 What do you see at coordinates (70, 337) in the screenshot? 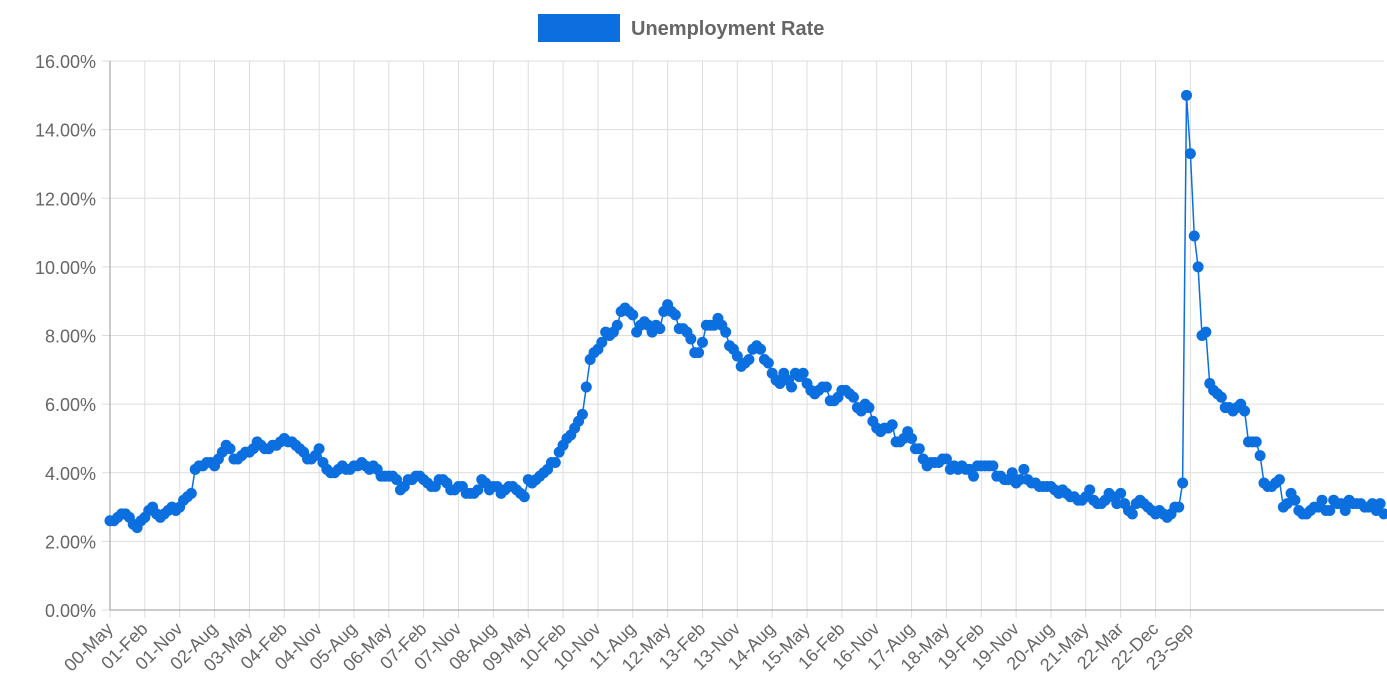
I see `y-tick-label: 8.00%` at bounding box center [70, 337].